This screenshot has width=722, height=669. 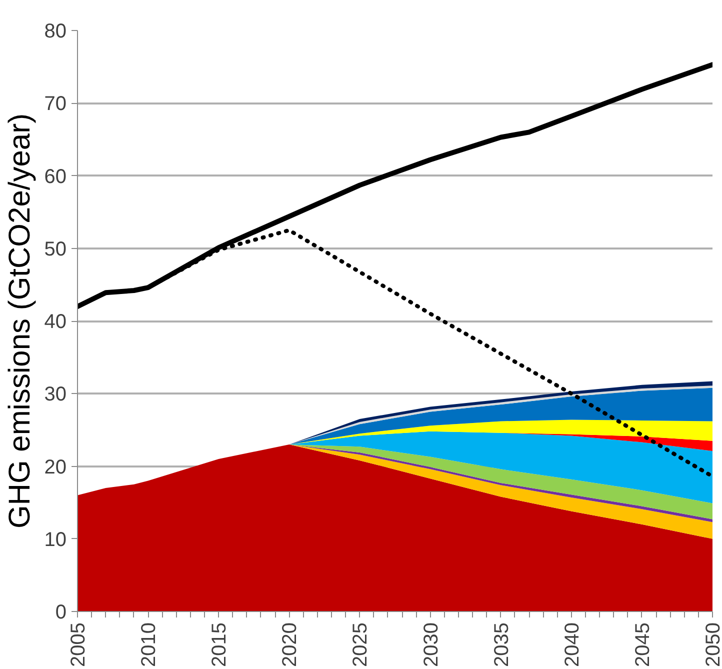 I want to click on x-tick-label: 2005, so click(x=79, y=644).